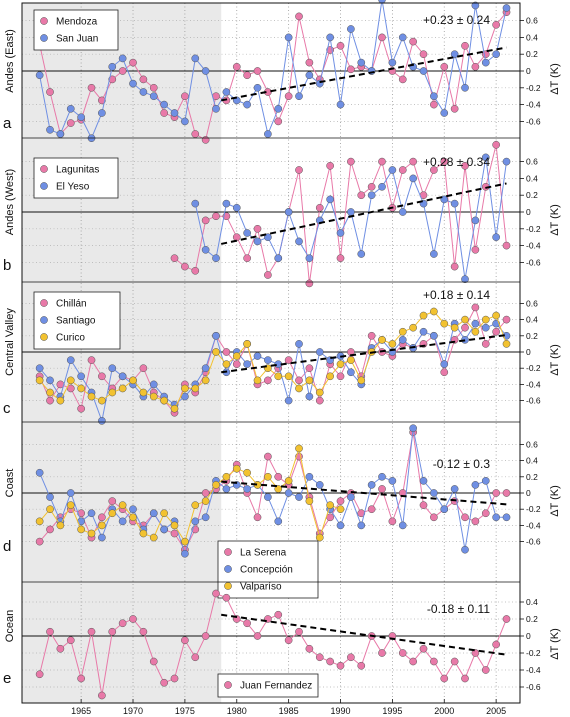  I want to click on series-line, so click(273, 492).